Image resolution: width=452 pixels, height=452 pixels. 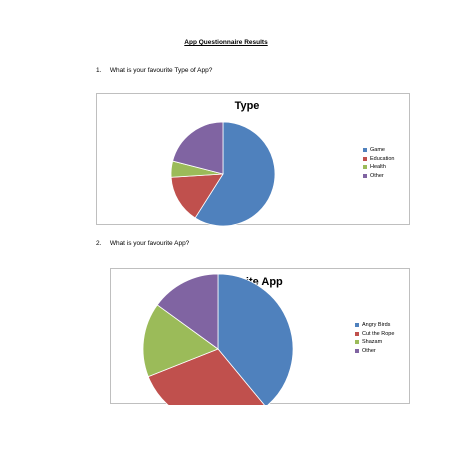 What do you see at coordinates (247, 106) in the screenshot?
I see `chart-type-title: Type` at bounding box center [247, 106].